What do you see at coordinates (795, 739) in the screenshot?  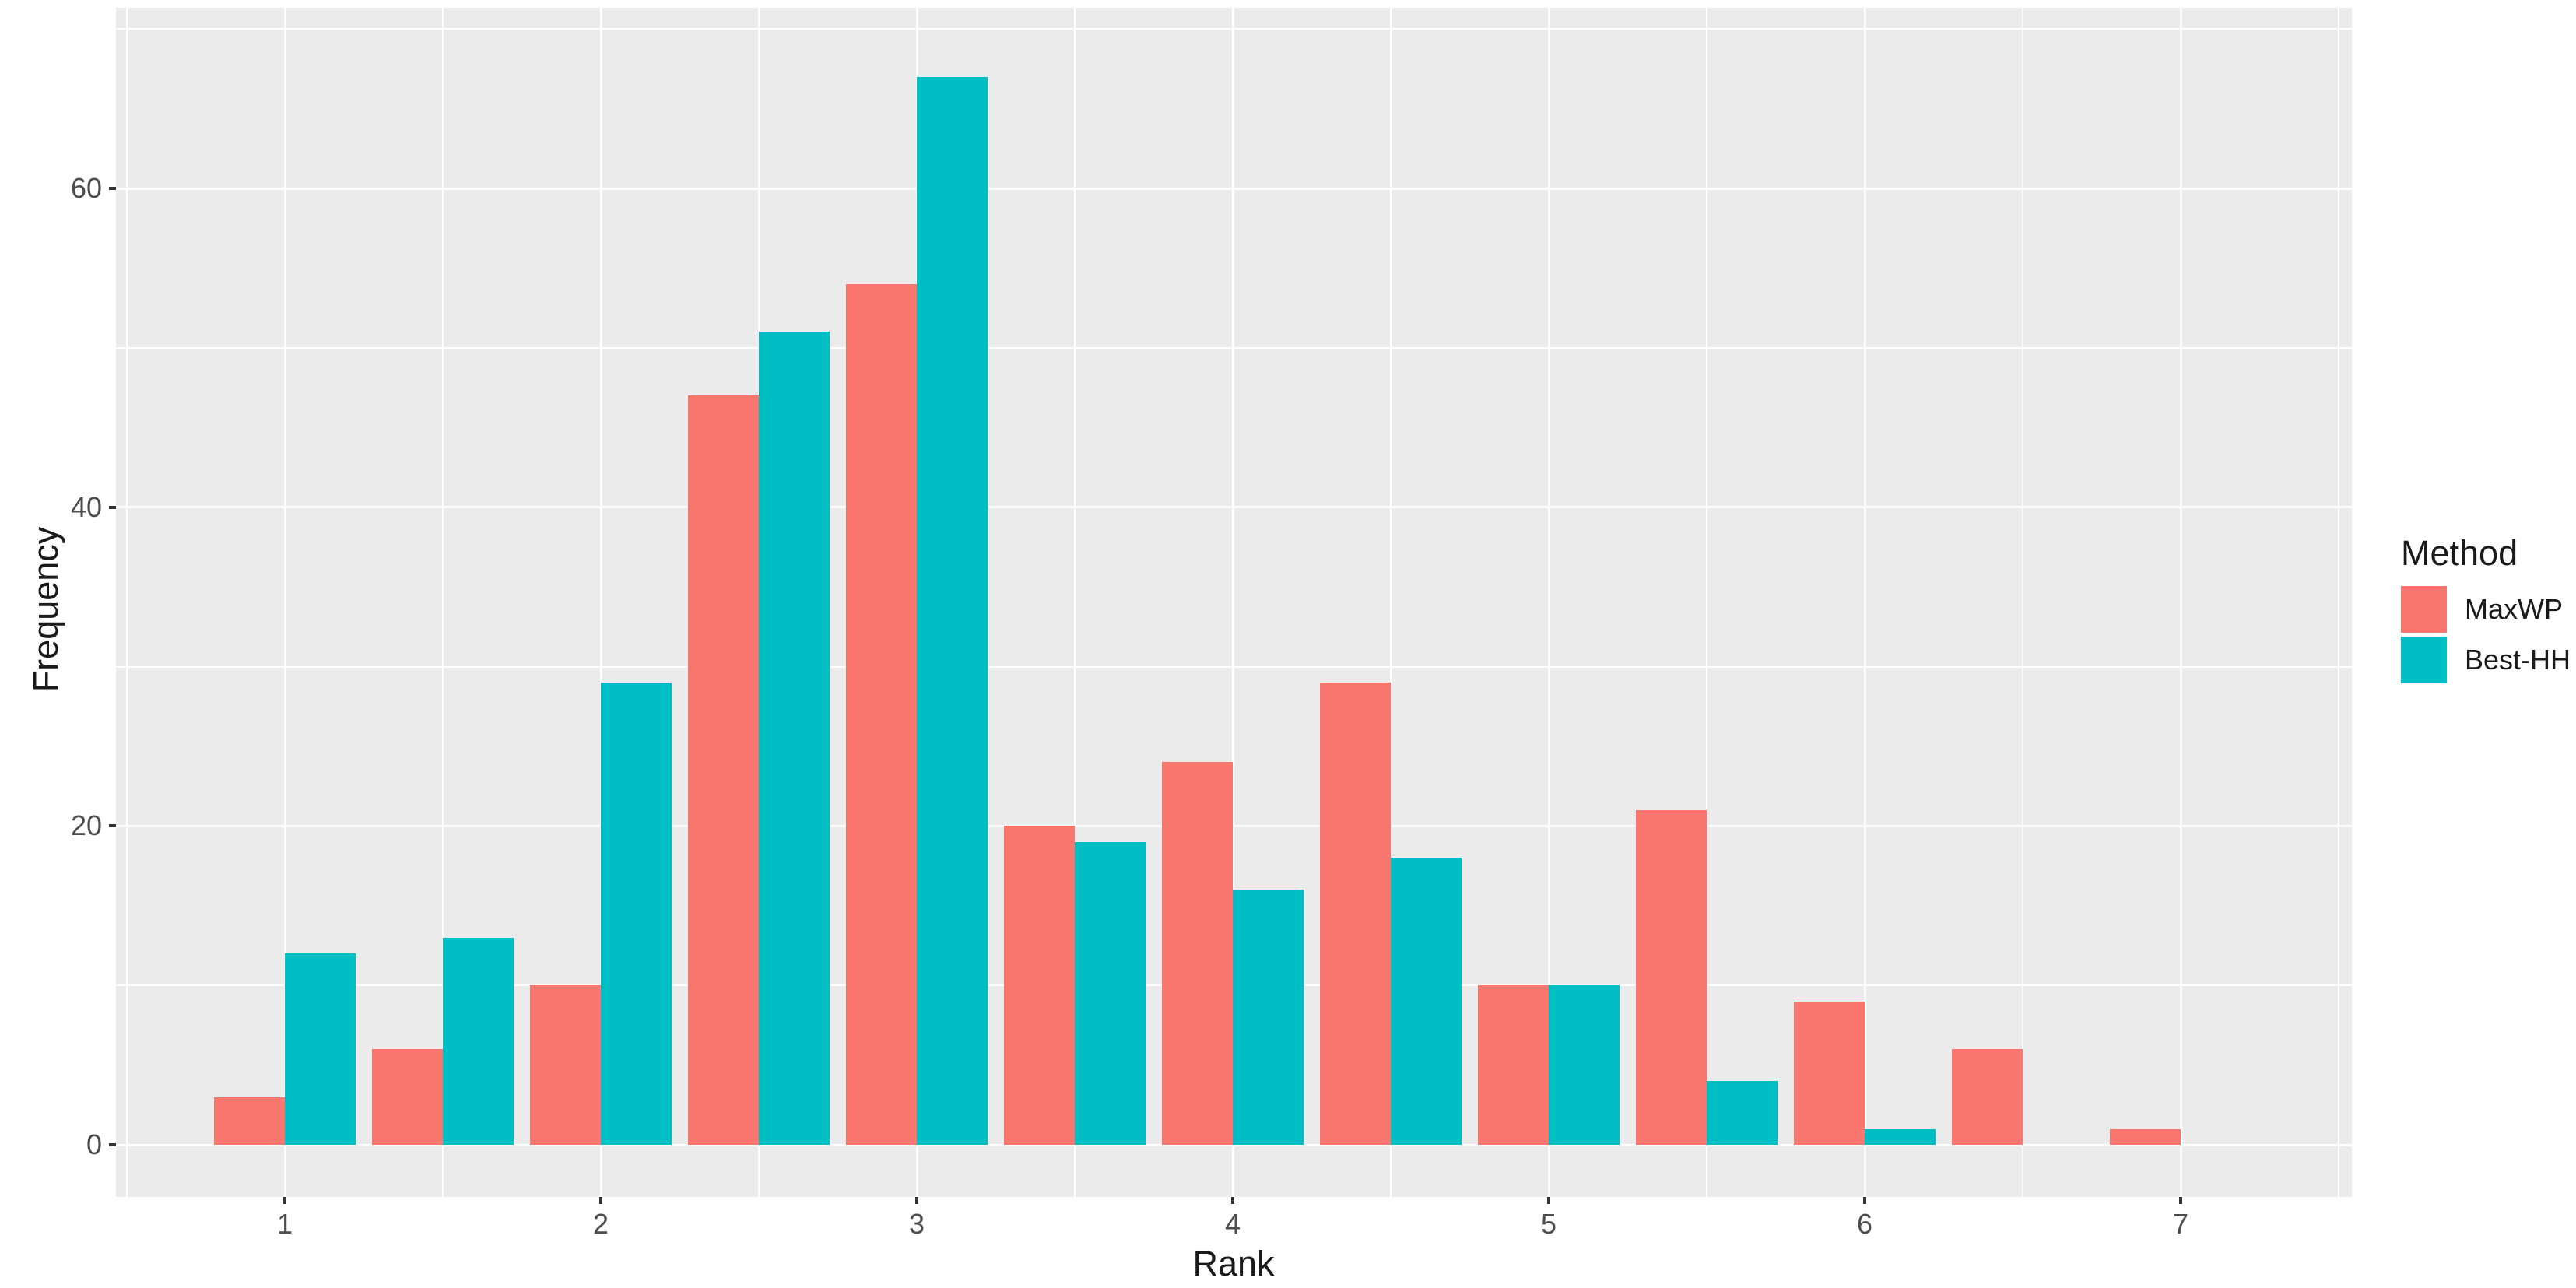 I see `bar-best-hh-rank-2.5` at bounding box center [795, 739].